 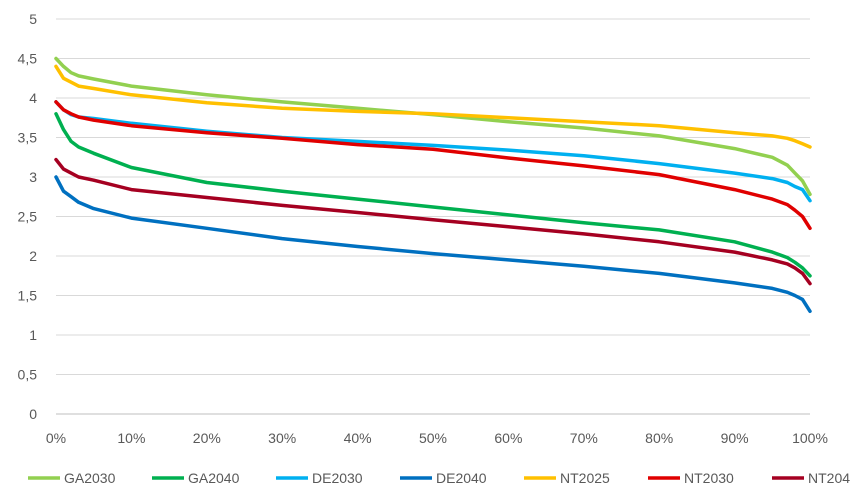 What do you see at coordinates (90, 478) in the screenshot?
I see `legend-label: GA2030` at bounding box center [90, 478].